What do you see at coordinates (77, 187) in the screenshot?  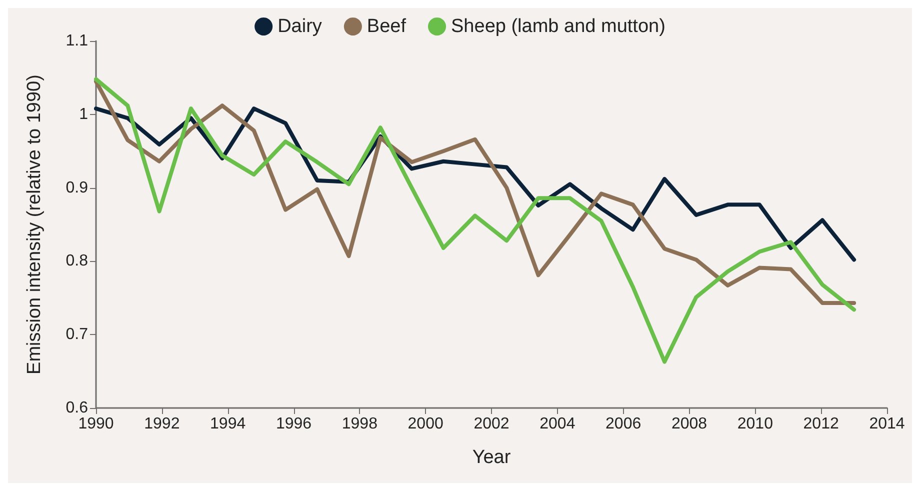 I see `y-tick-label: 0.9` at bounding box center [77, 187].